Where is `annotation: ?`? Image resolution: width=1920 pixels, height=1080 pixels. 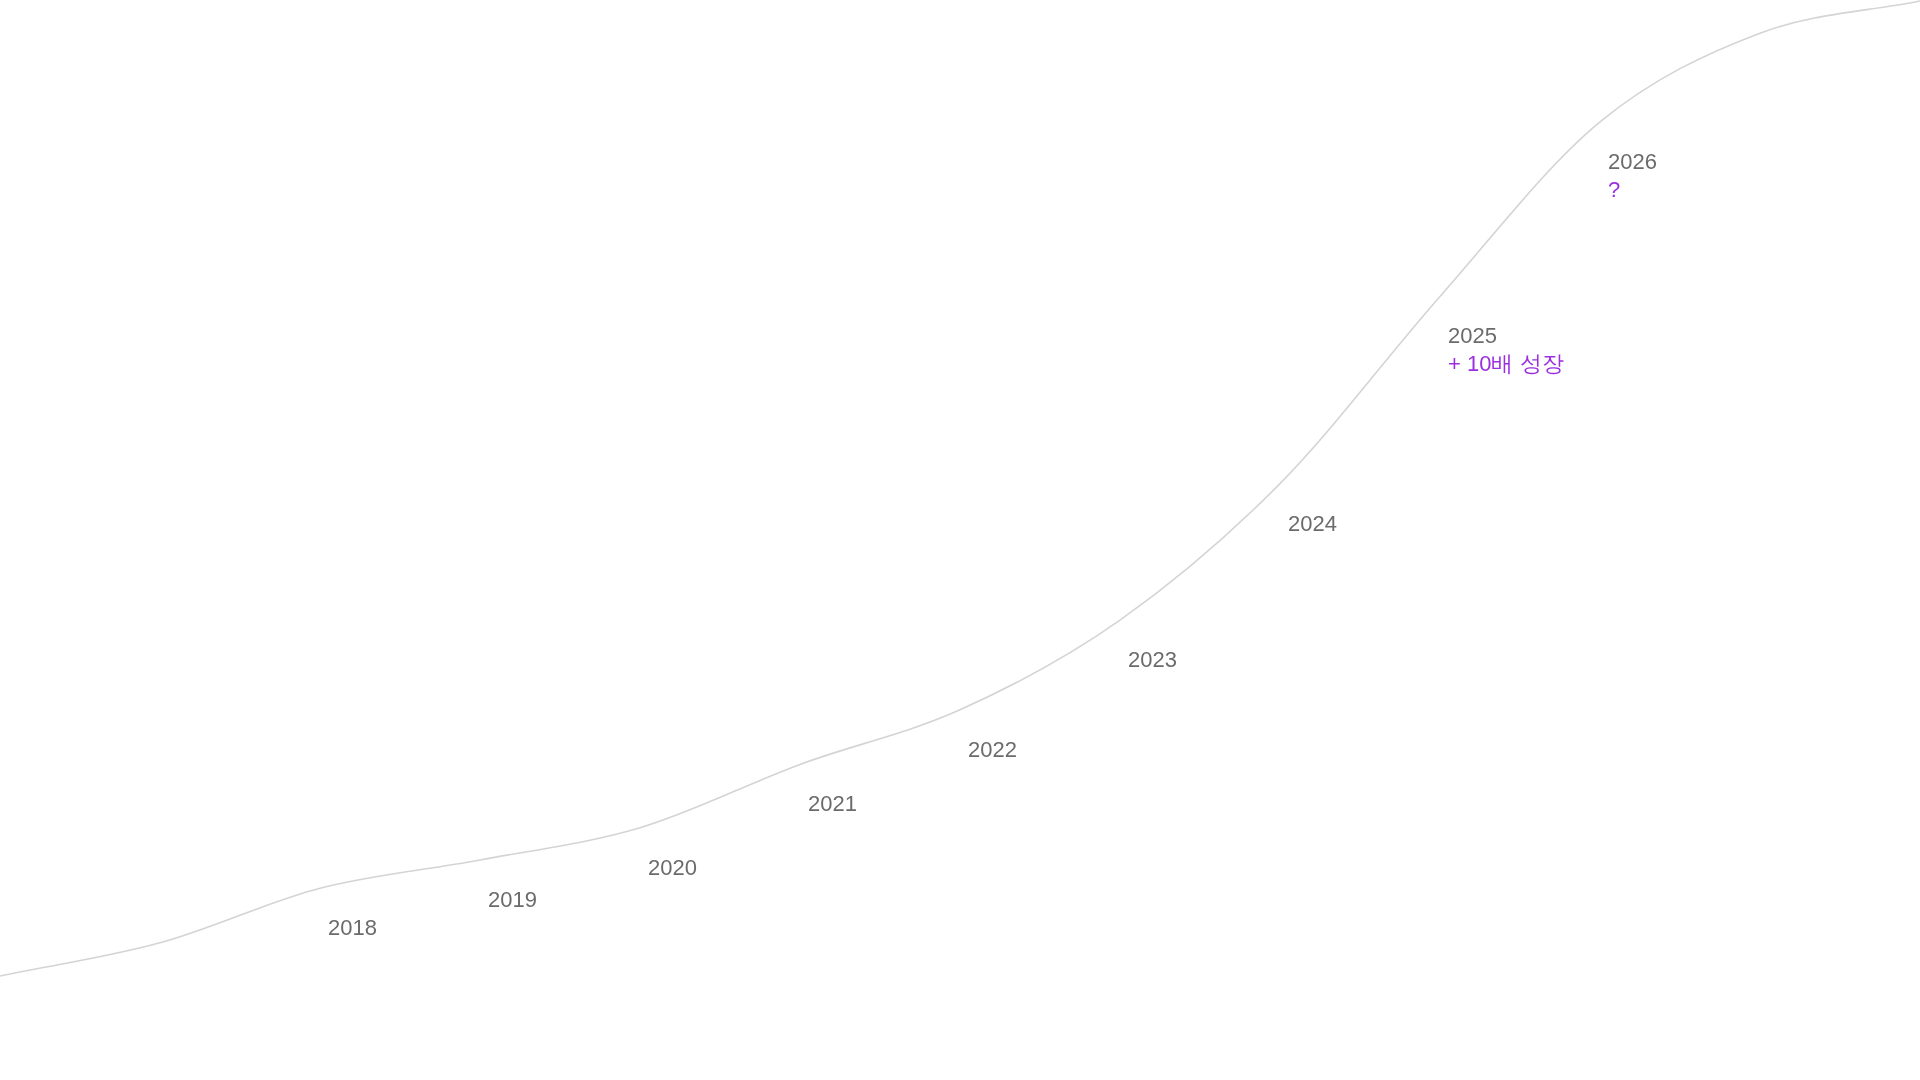
annotation: ? is located at coordinates (1614, 189).